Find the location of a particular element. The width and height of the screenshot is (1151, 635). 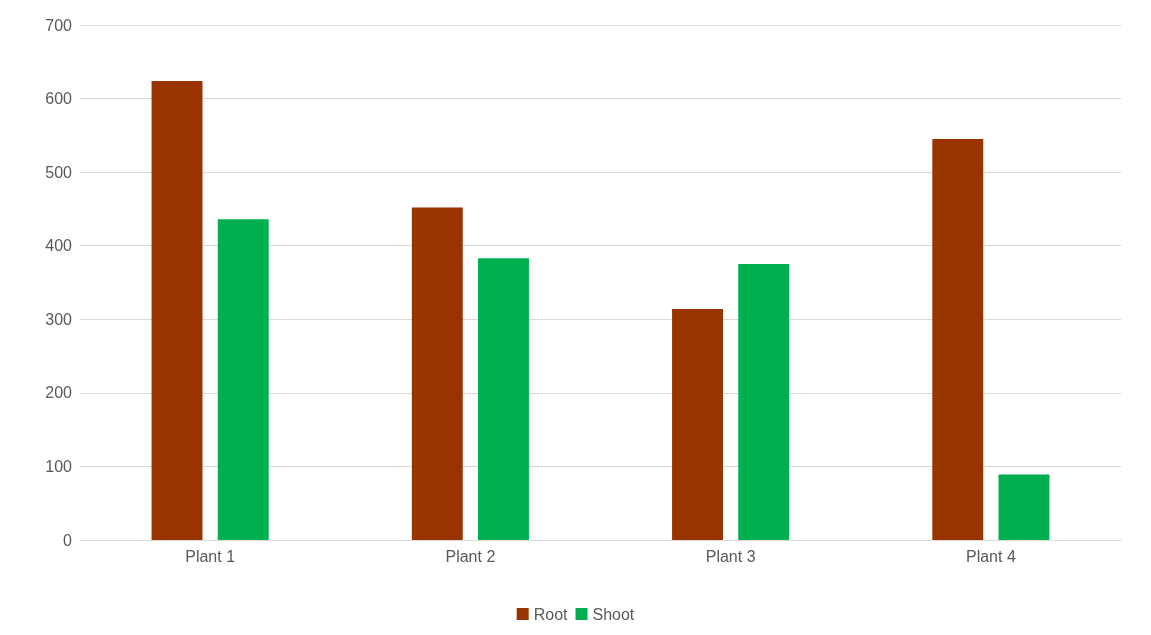

x-tick-label: Plant 1 is located at coordinates (210, 556).